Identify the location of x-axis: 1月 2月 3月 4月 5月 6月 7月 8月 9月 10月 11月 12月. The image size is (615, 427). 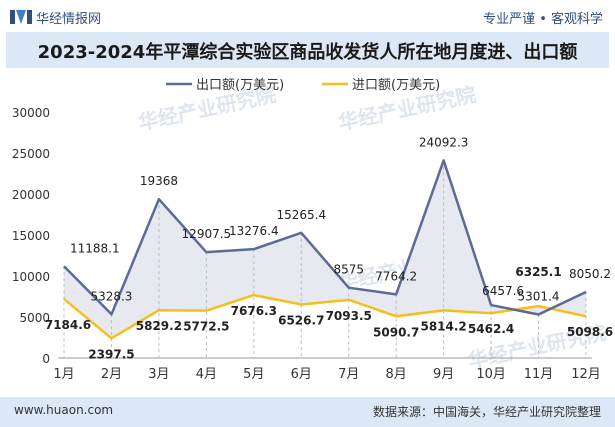
(327, 369).